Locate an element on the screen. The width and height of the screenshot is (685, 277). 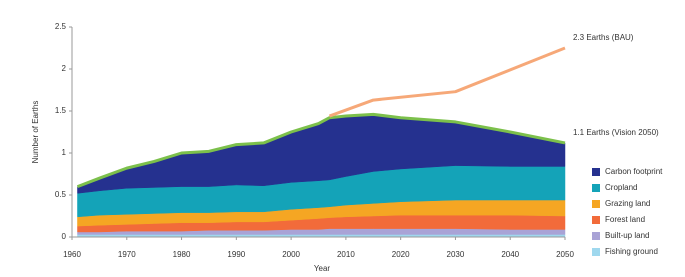
y-tick-label: 1.5 is located at coordinates (61, 110).